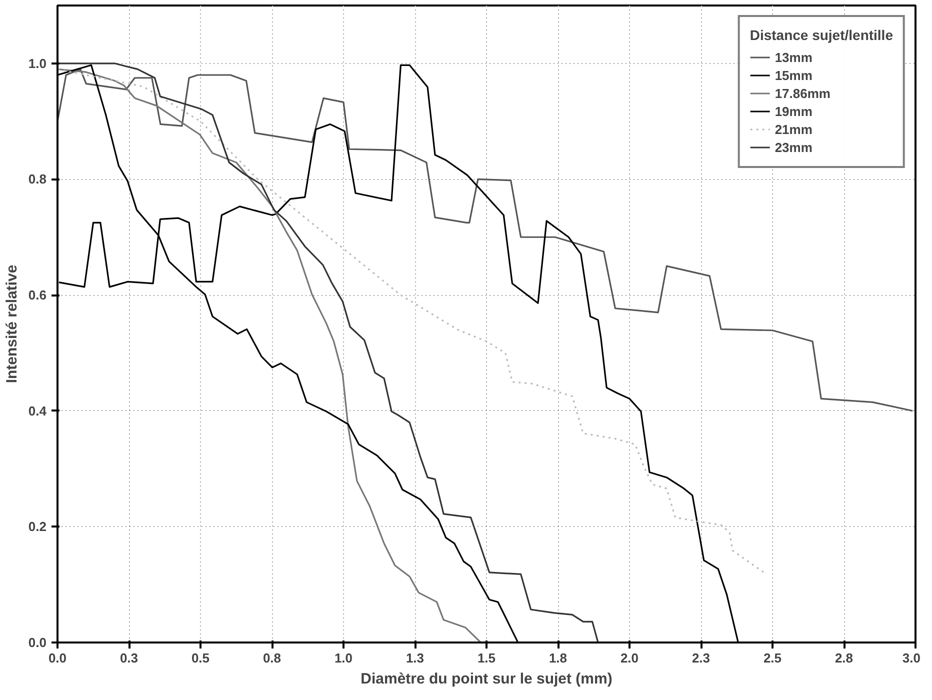 The width and height of the screenshot is (932, 700). What do you see at coordinates (911, 658) in the screenshot?
I see `x-tick-label: 3.0` at bounding box center [911, 658].